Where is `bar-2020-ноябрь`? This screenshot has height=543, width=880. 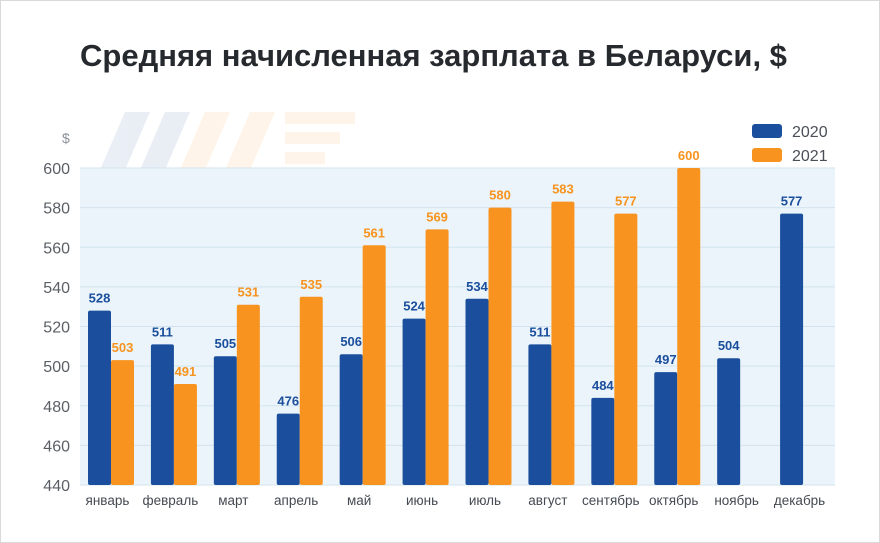 bar-2020-ноябрь is located at coordinates (729, 421).